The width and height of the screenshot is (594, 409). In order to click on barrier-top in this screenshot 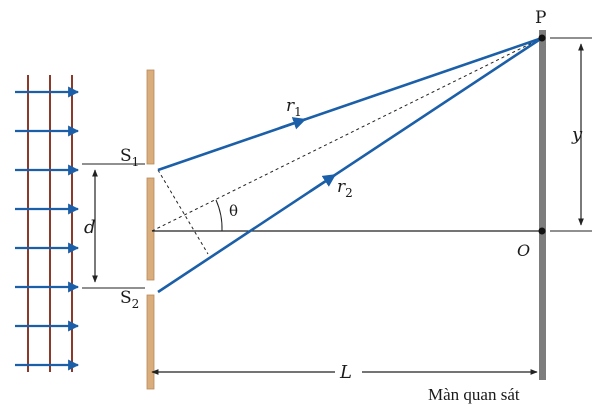, I will do `click(150, 117)`.